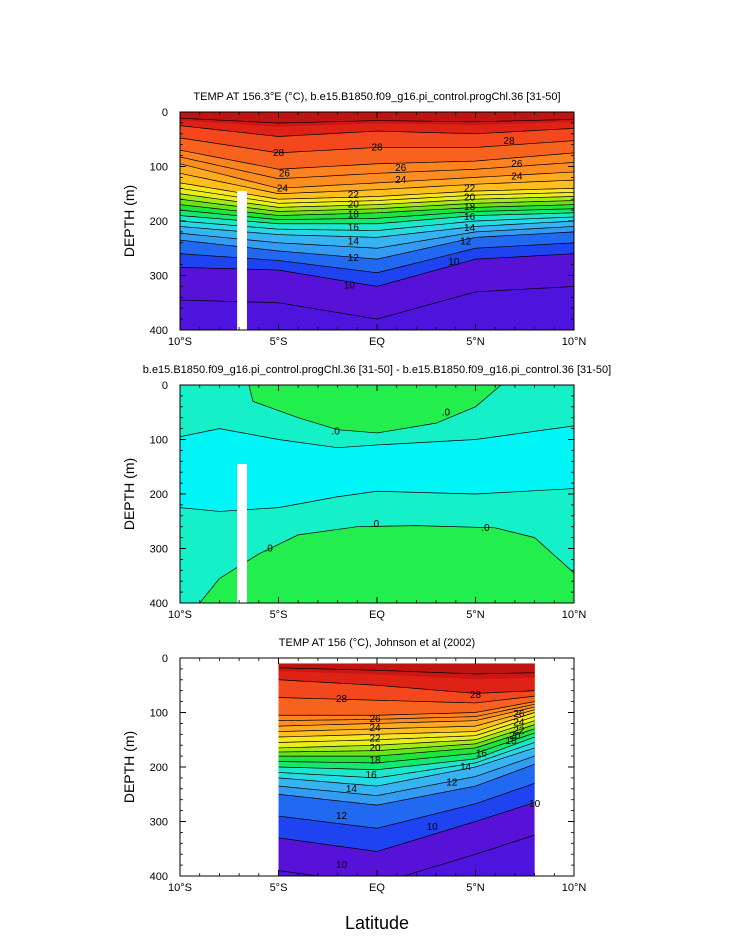 The width and height of the screenshot is (733, 945). Describe the element at coordinates (377, 923) in the screenshot. I see `x-axis-label: Latitude` at that location.